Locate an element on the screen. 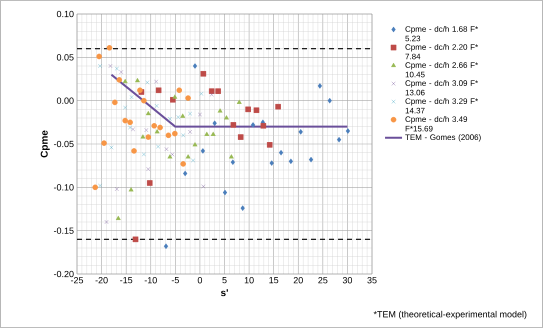  x-tick-label: 35 is located at coordinates (372, 280).